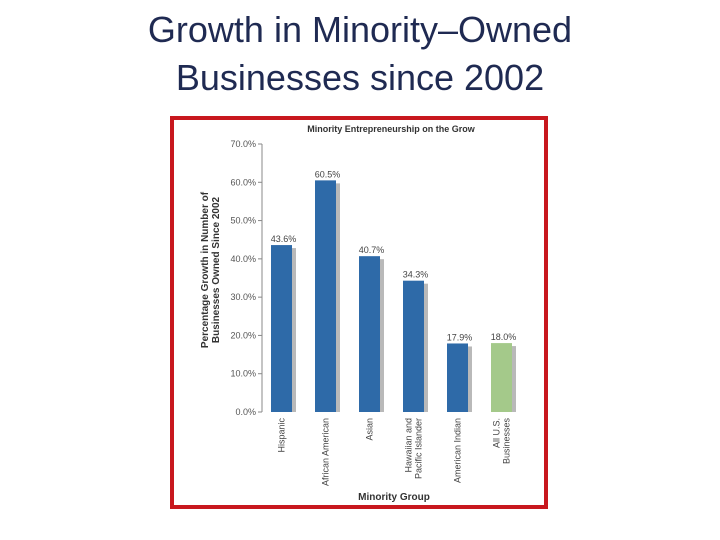 The width and height of the screenshot is (720, 540). What do you see at coordinates (243, 221) in the screenshot?
I see `y-tick-label: 50.0%` at bounding box center [243, 221].